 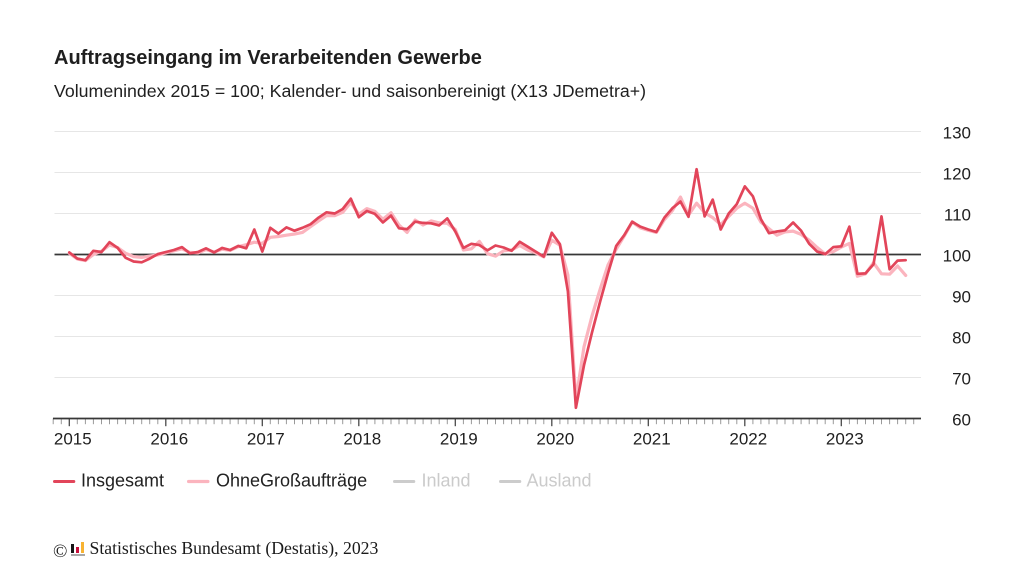 I want to click on svg-text: 2018, so click(x=362, y=439).